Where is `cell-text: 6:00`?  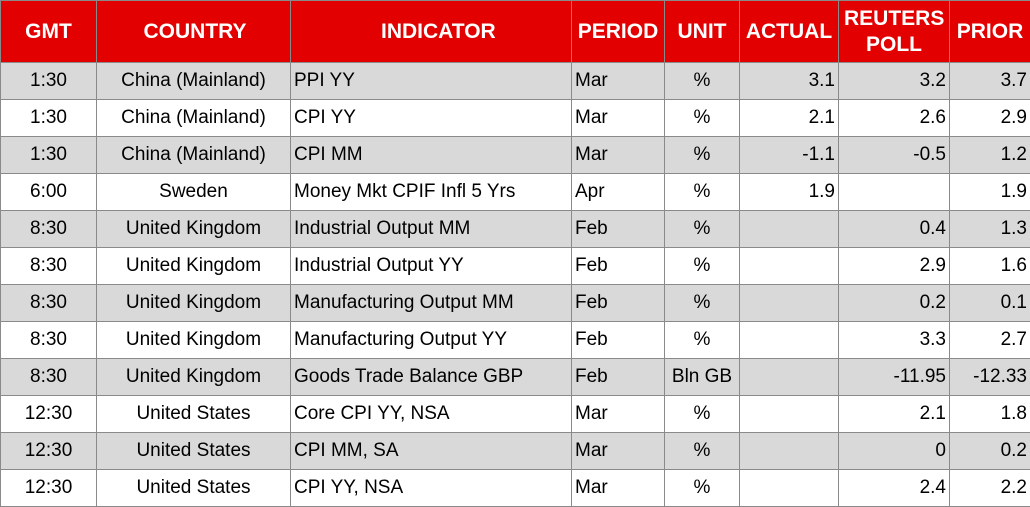
cell-text: 6:00 is located at coordinates (48, 191).